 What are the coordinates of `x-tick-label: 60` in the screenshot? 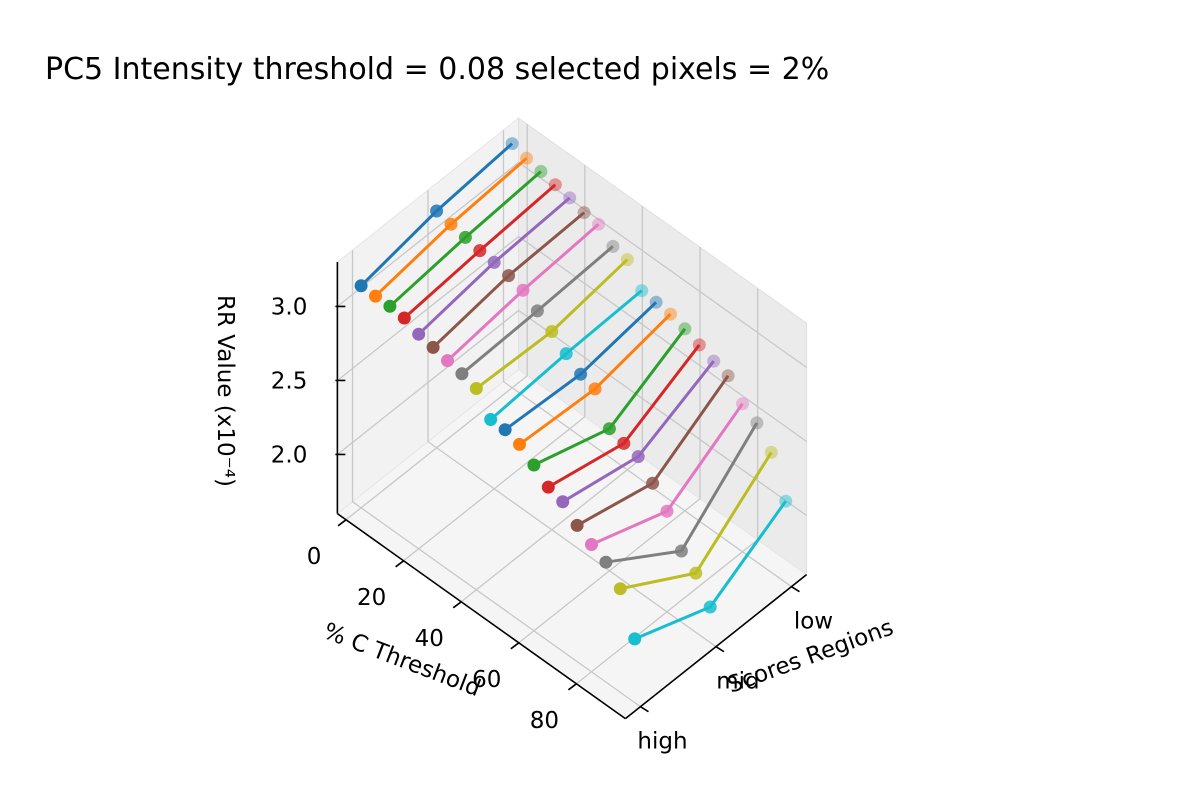 It's located at (486, 680).